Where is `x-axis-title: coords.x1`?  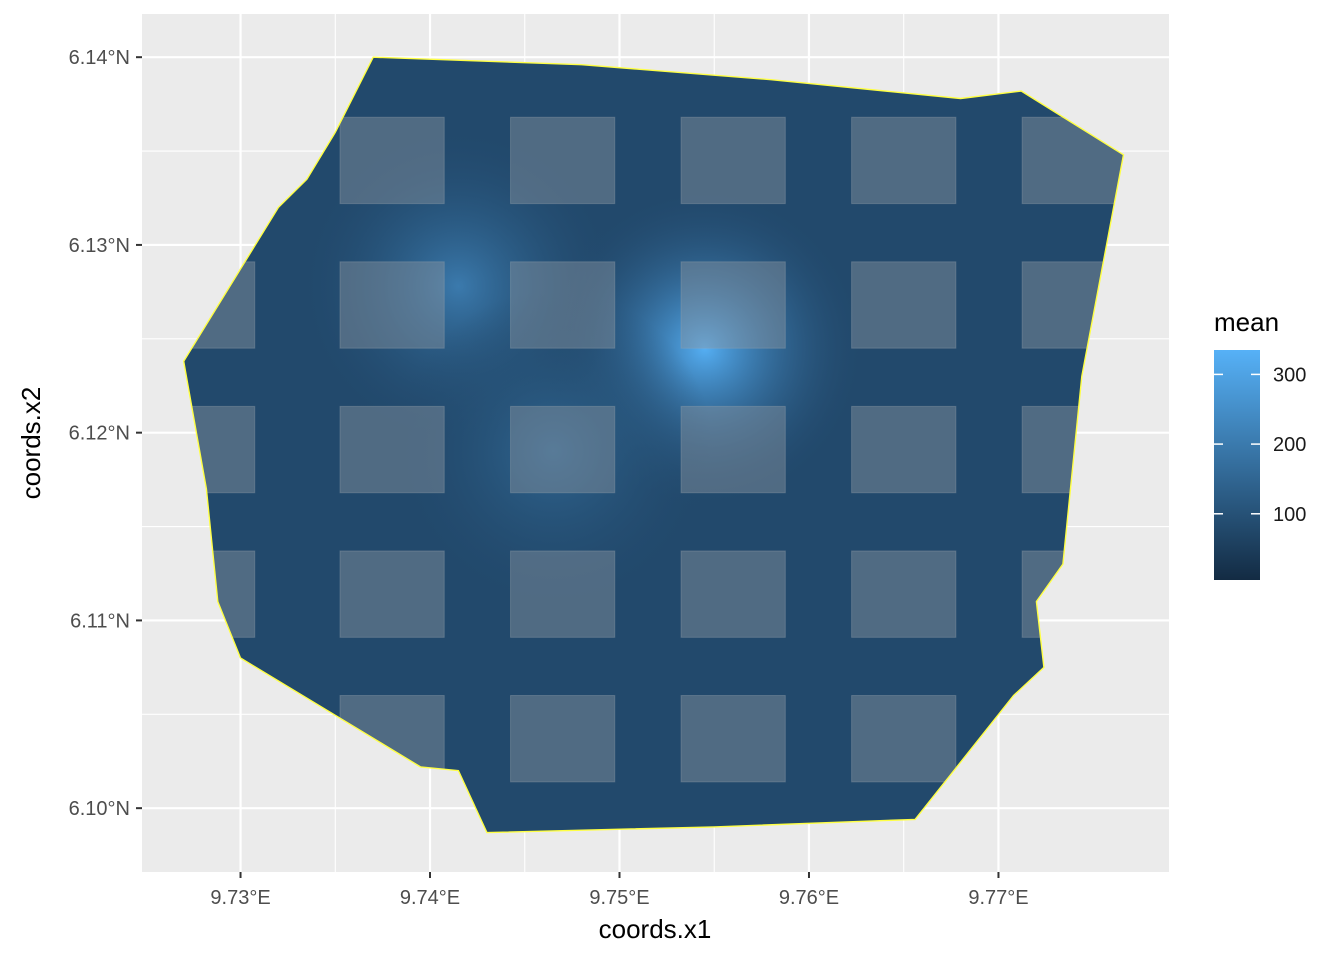
x-axis-title: coords.x1 is located at coordinates (655, 929).